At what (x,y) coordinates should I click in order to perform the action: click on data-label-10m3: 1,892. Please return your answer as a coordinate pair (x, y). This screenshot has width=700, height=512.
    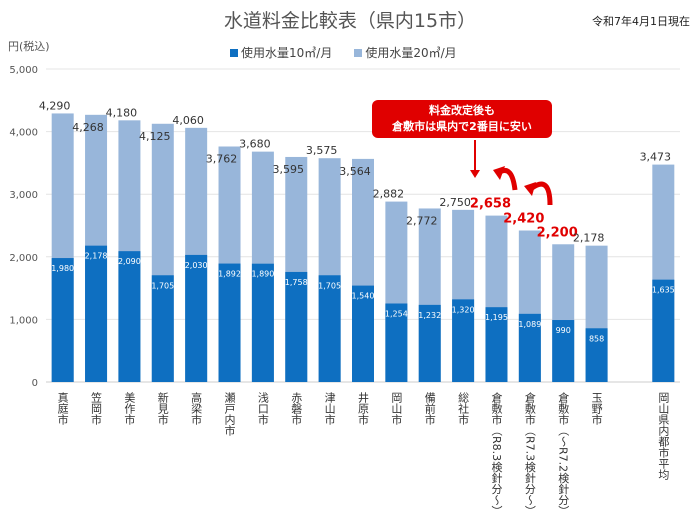
    Looking at the image, I should click on (229, 274).